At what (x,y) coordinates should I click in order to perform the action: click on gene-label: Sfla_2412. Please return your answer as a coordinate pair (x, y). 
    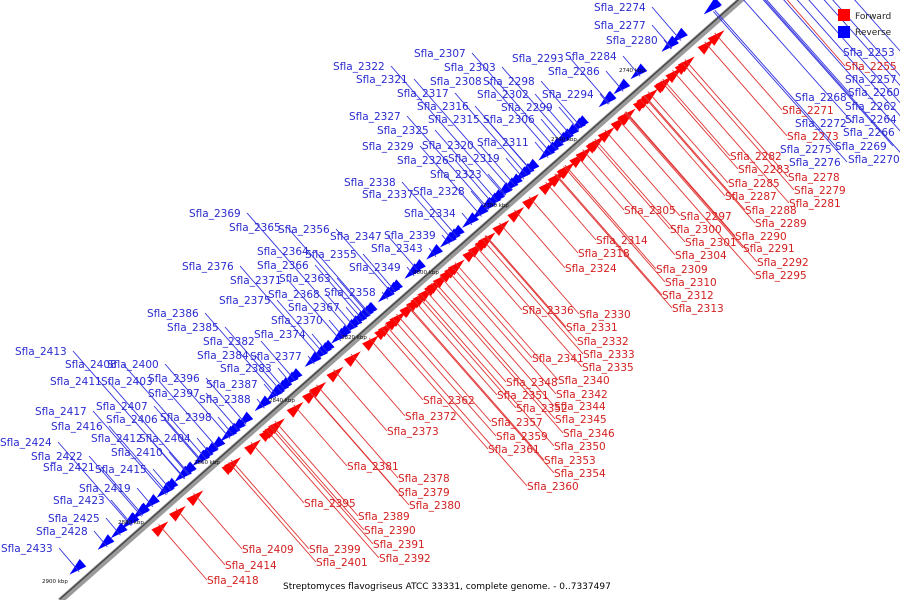
    Looking at the image, I should click on (117, 439).